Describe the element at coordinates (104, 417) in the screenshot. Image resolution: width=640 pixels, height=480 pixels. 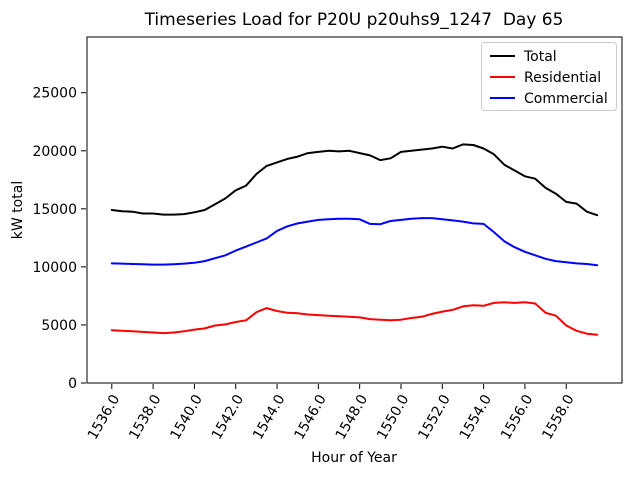
I see `x-tick-label: 1536.0` at that location.